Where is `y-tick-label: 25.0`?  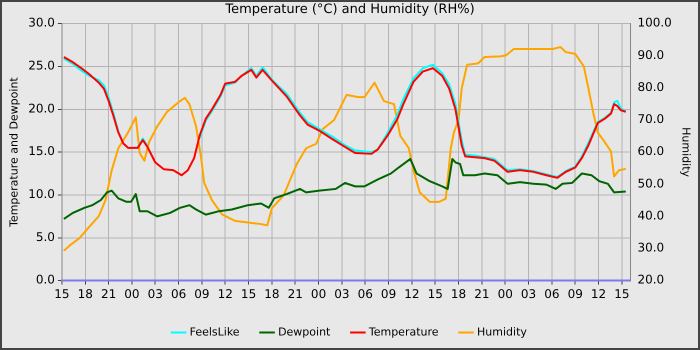
y-tick-label: 25.0 is located at coordinates (41, 65).